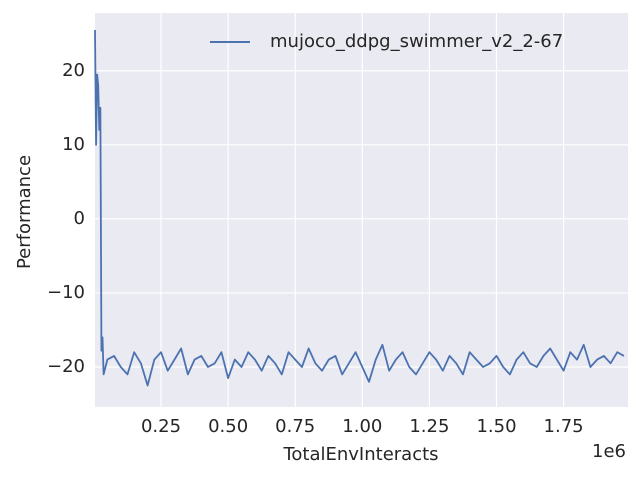 The width and height of the screenshot is (640, 480). I want to click on x-offset-label: 1e6, so click(609, 451).